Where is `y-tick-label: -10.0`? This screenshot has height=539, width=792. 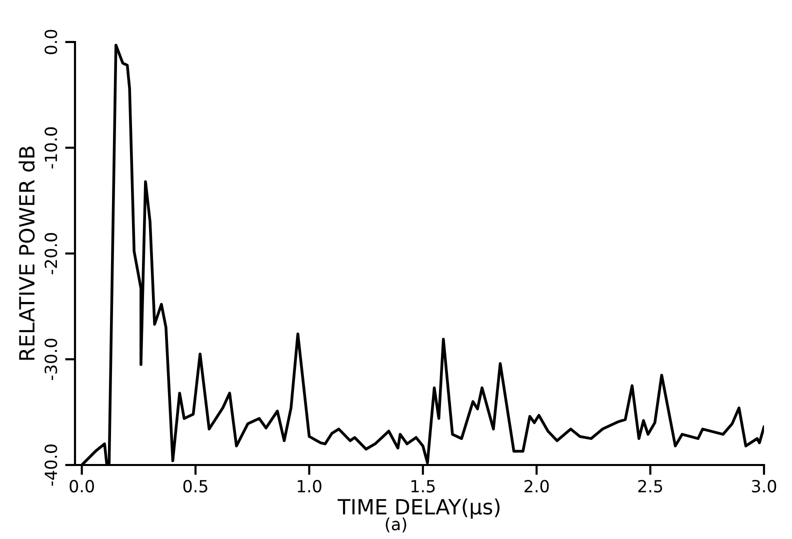
y-tick-label: -10.0 is located at coordinates (51, 147).